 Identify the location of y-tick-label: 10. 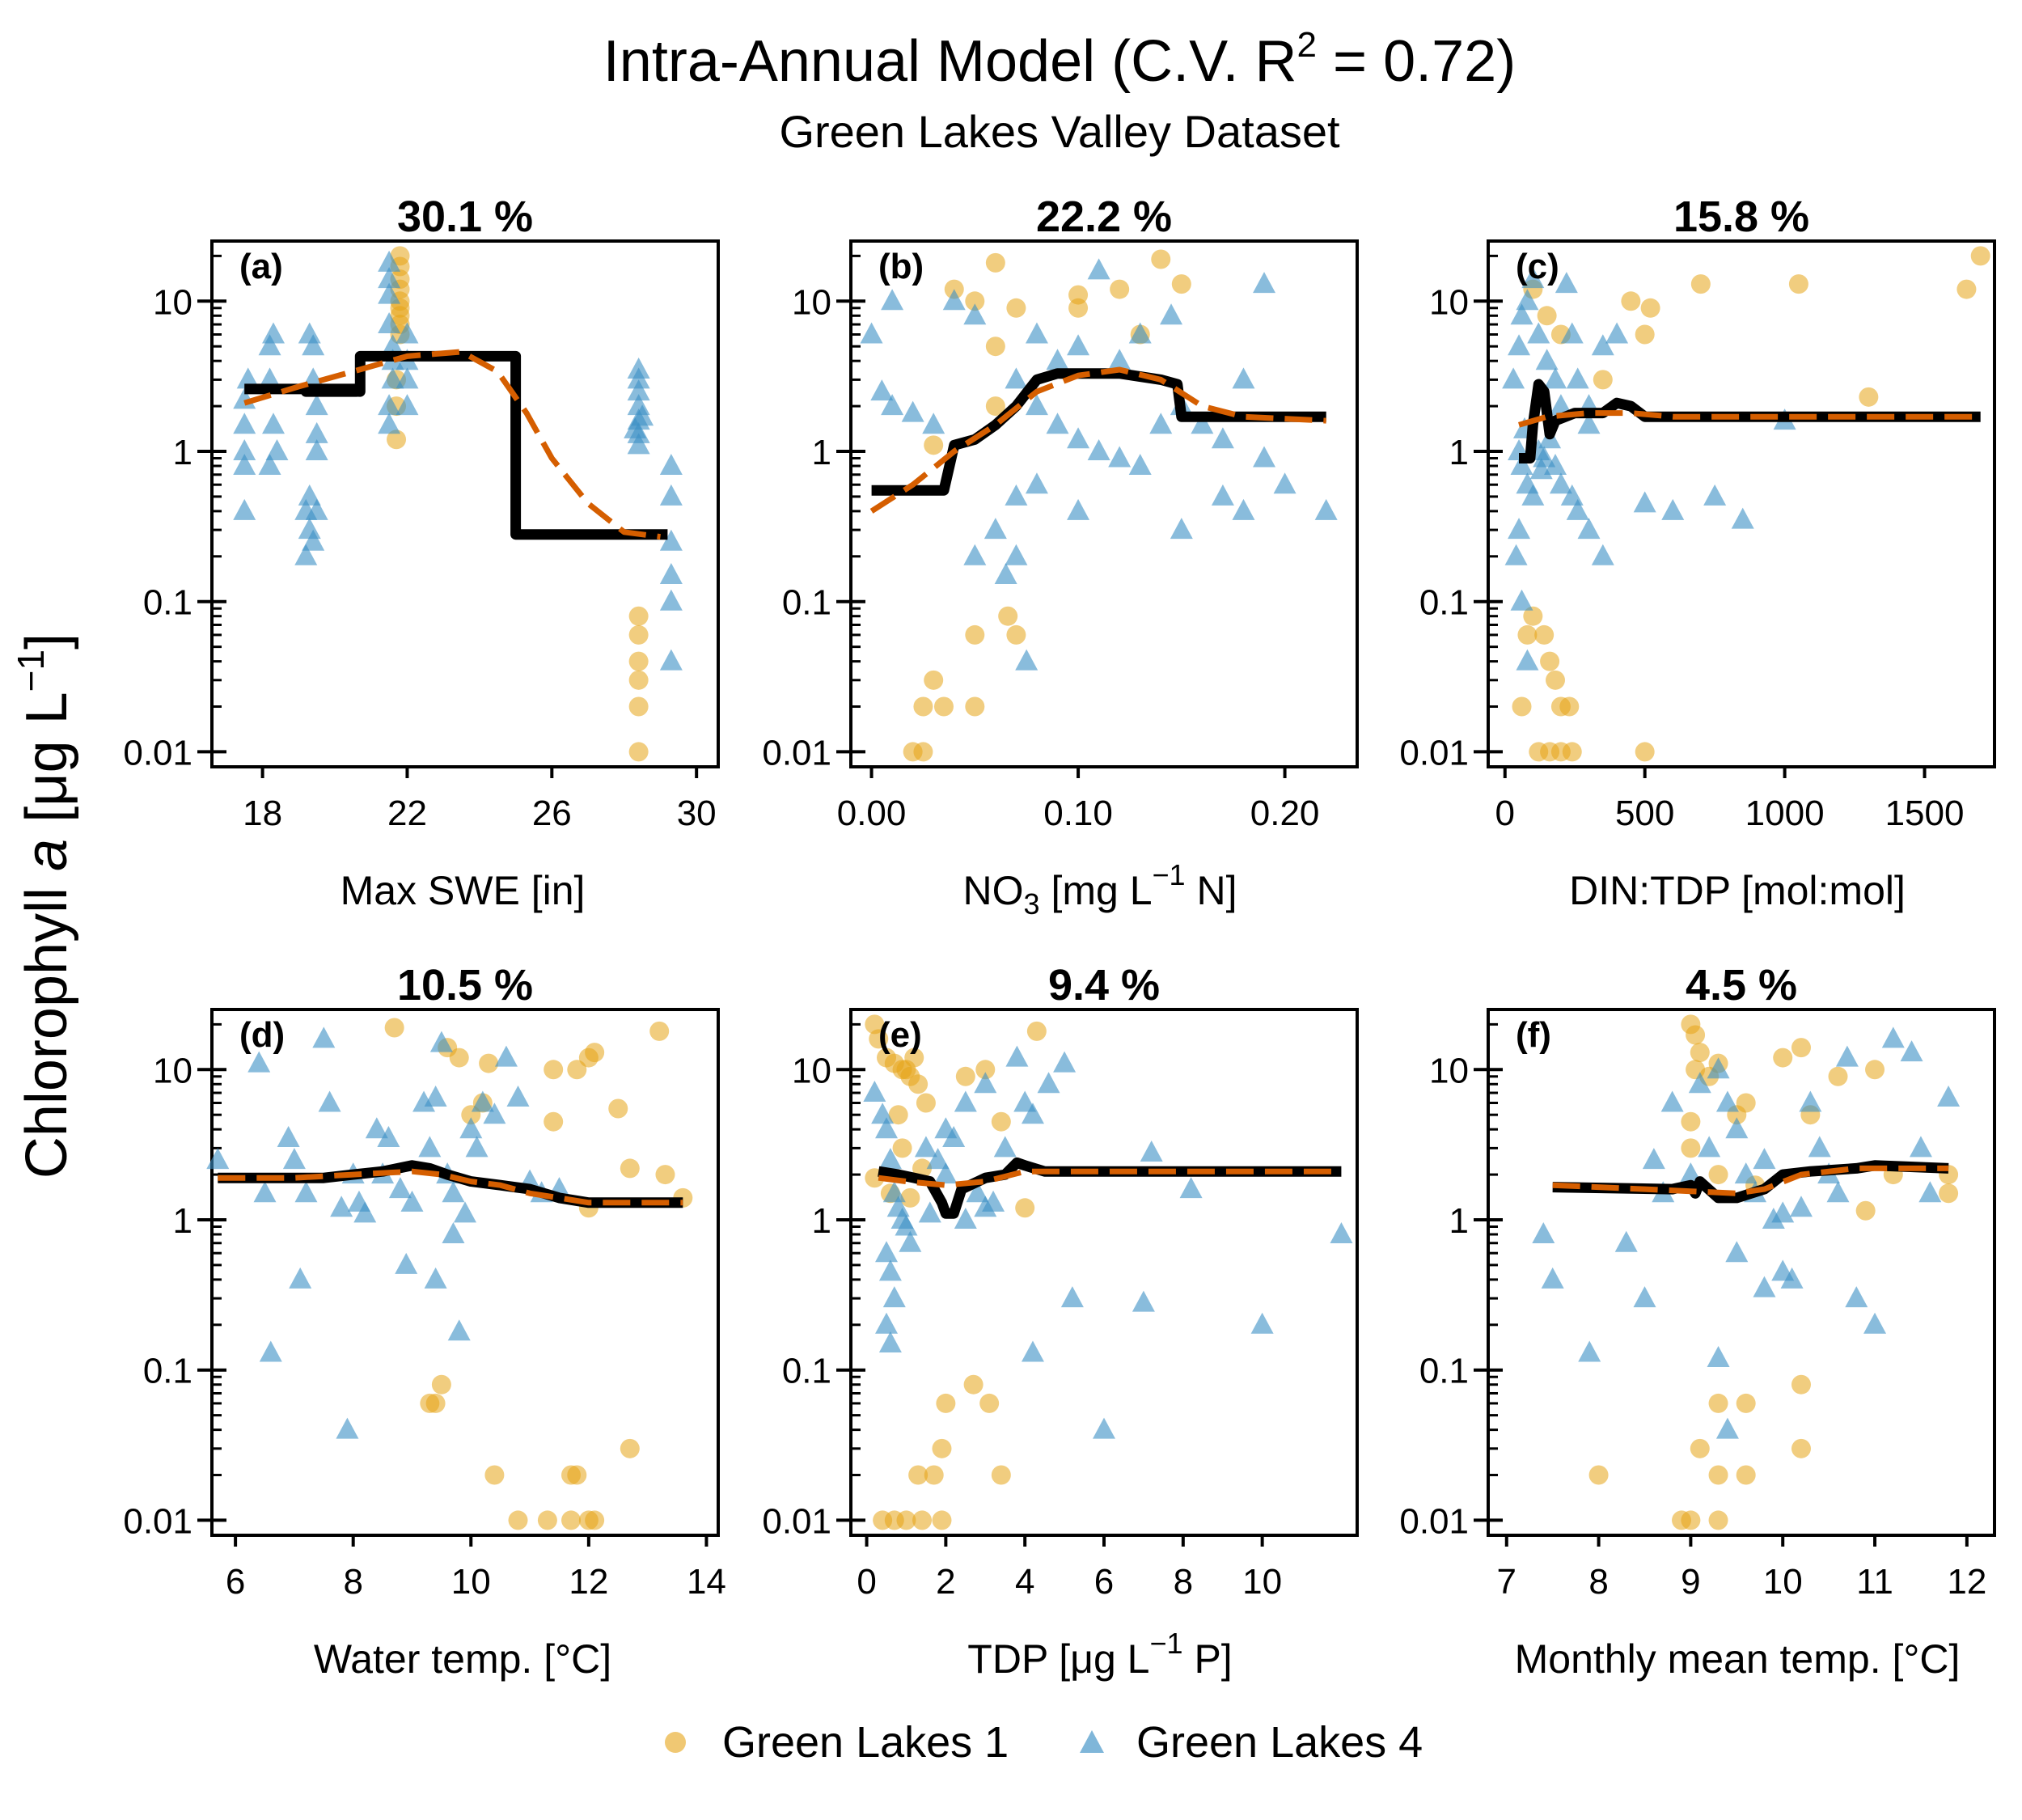
(811, 1070).